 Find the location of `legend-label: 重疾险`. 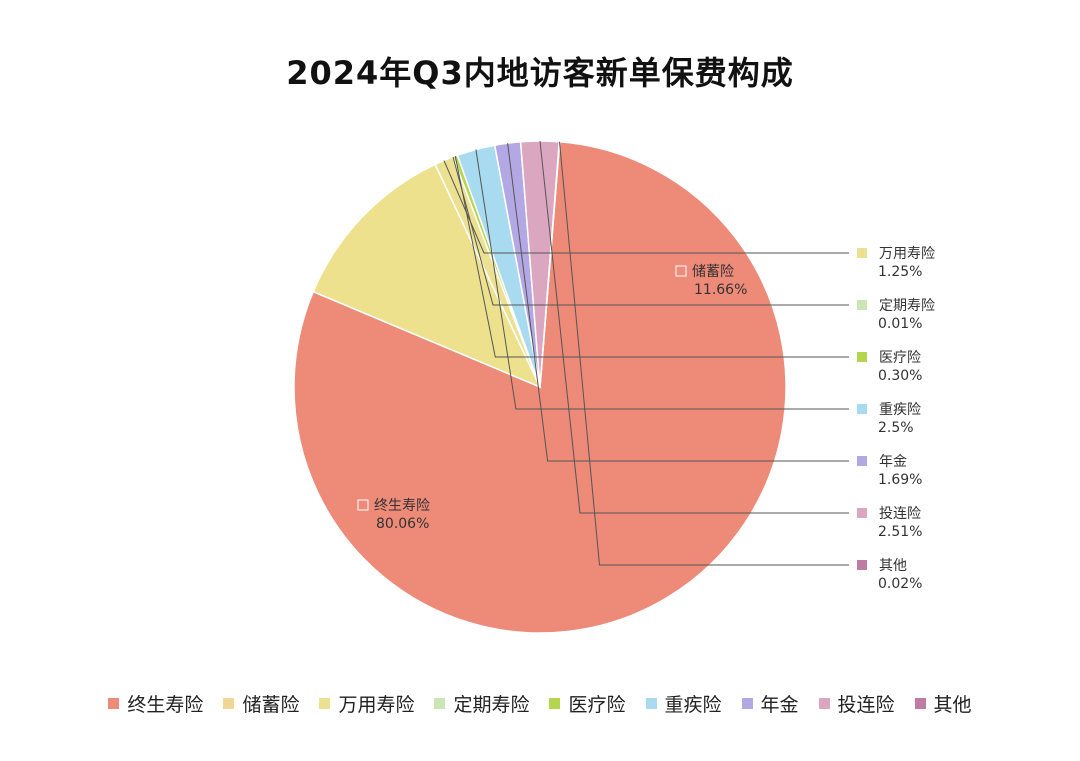

legend-label: 重疾险 is located at coordinates (693, 705).